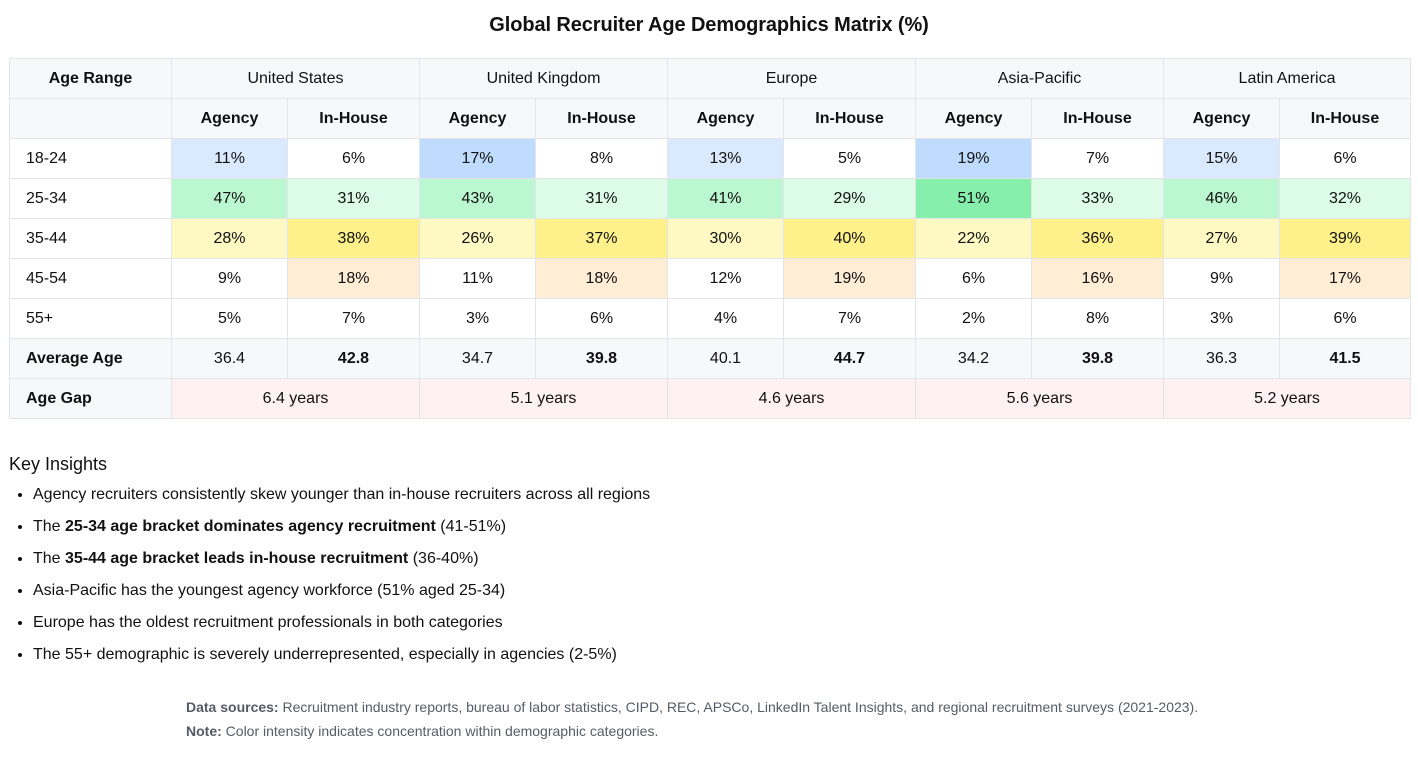 This screenshot has height=763, width=1418. What do you see at coordinates (849, 238) in the screenshot?
I see `in-house-value-cell: 40%` at bounding box center [849, 238].